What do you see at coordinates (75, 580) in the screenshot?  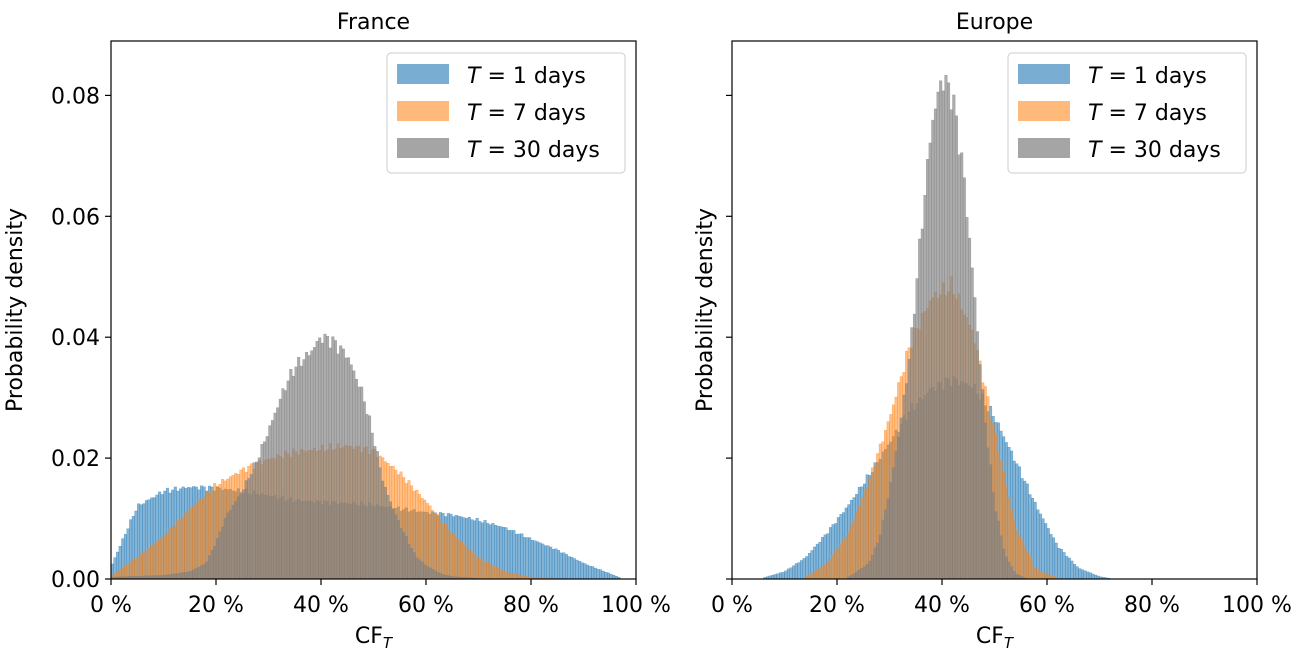 I see `y-tick-label: 0.00` at bounding box center [75, 580].